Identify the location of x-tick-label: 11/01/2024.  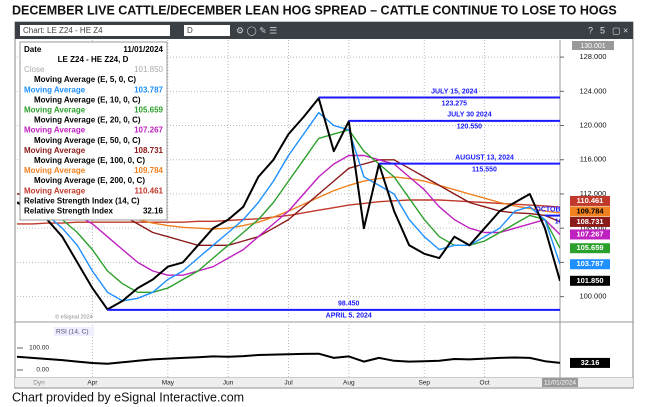
(560, 383).